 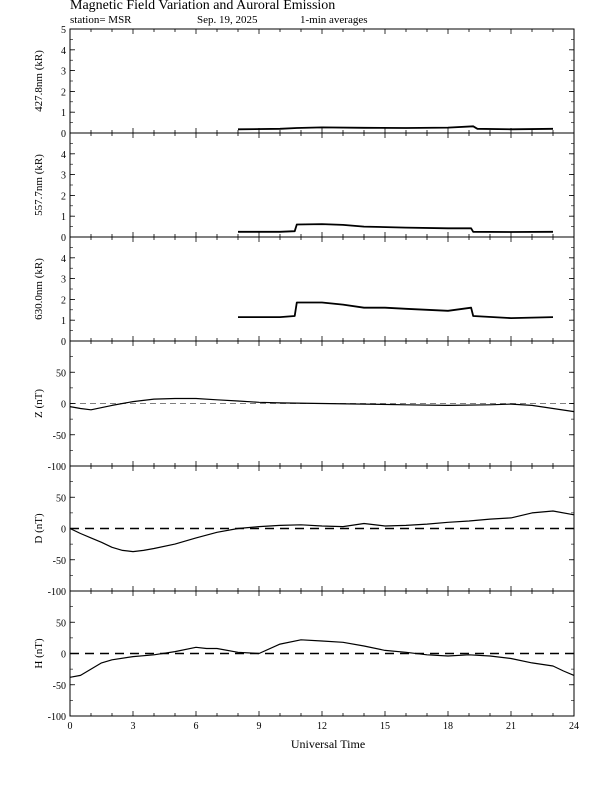 What do you see at coordinates (511, 726) in the screenshot?
I see `x-tick-label: 21` at bounding box center [511, 726].